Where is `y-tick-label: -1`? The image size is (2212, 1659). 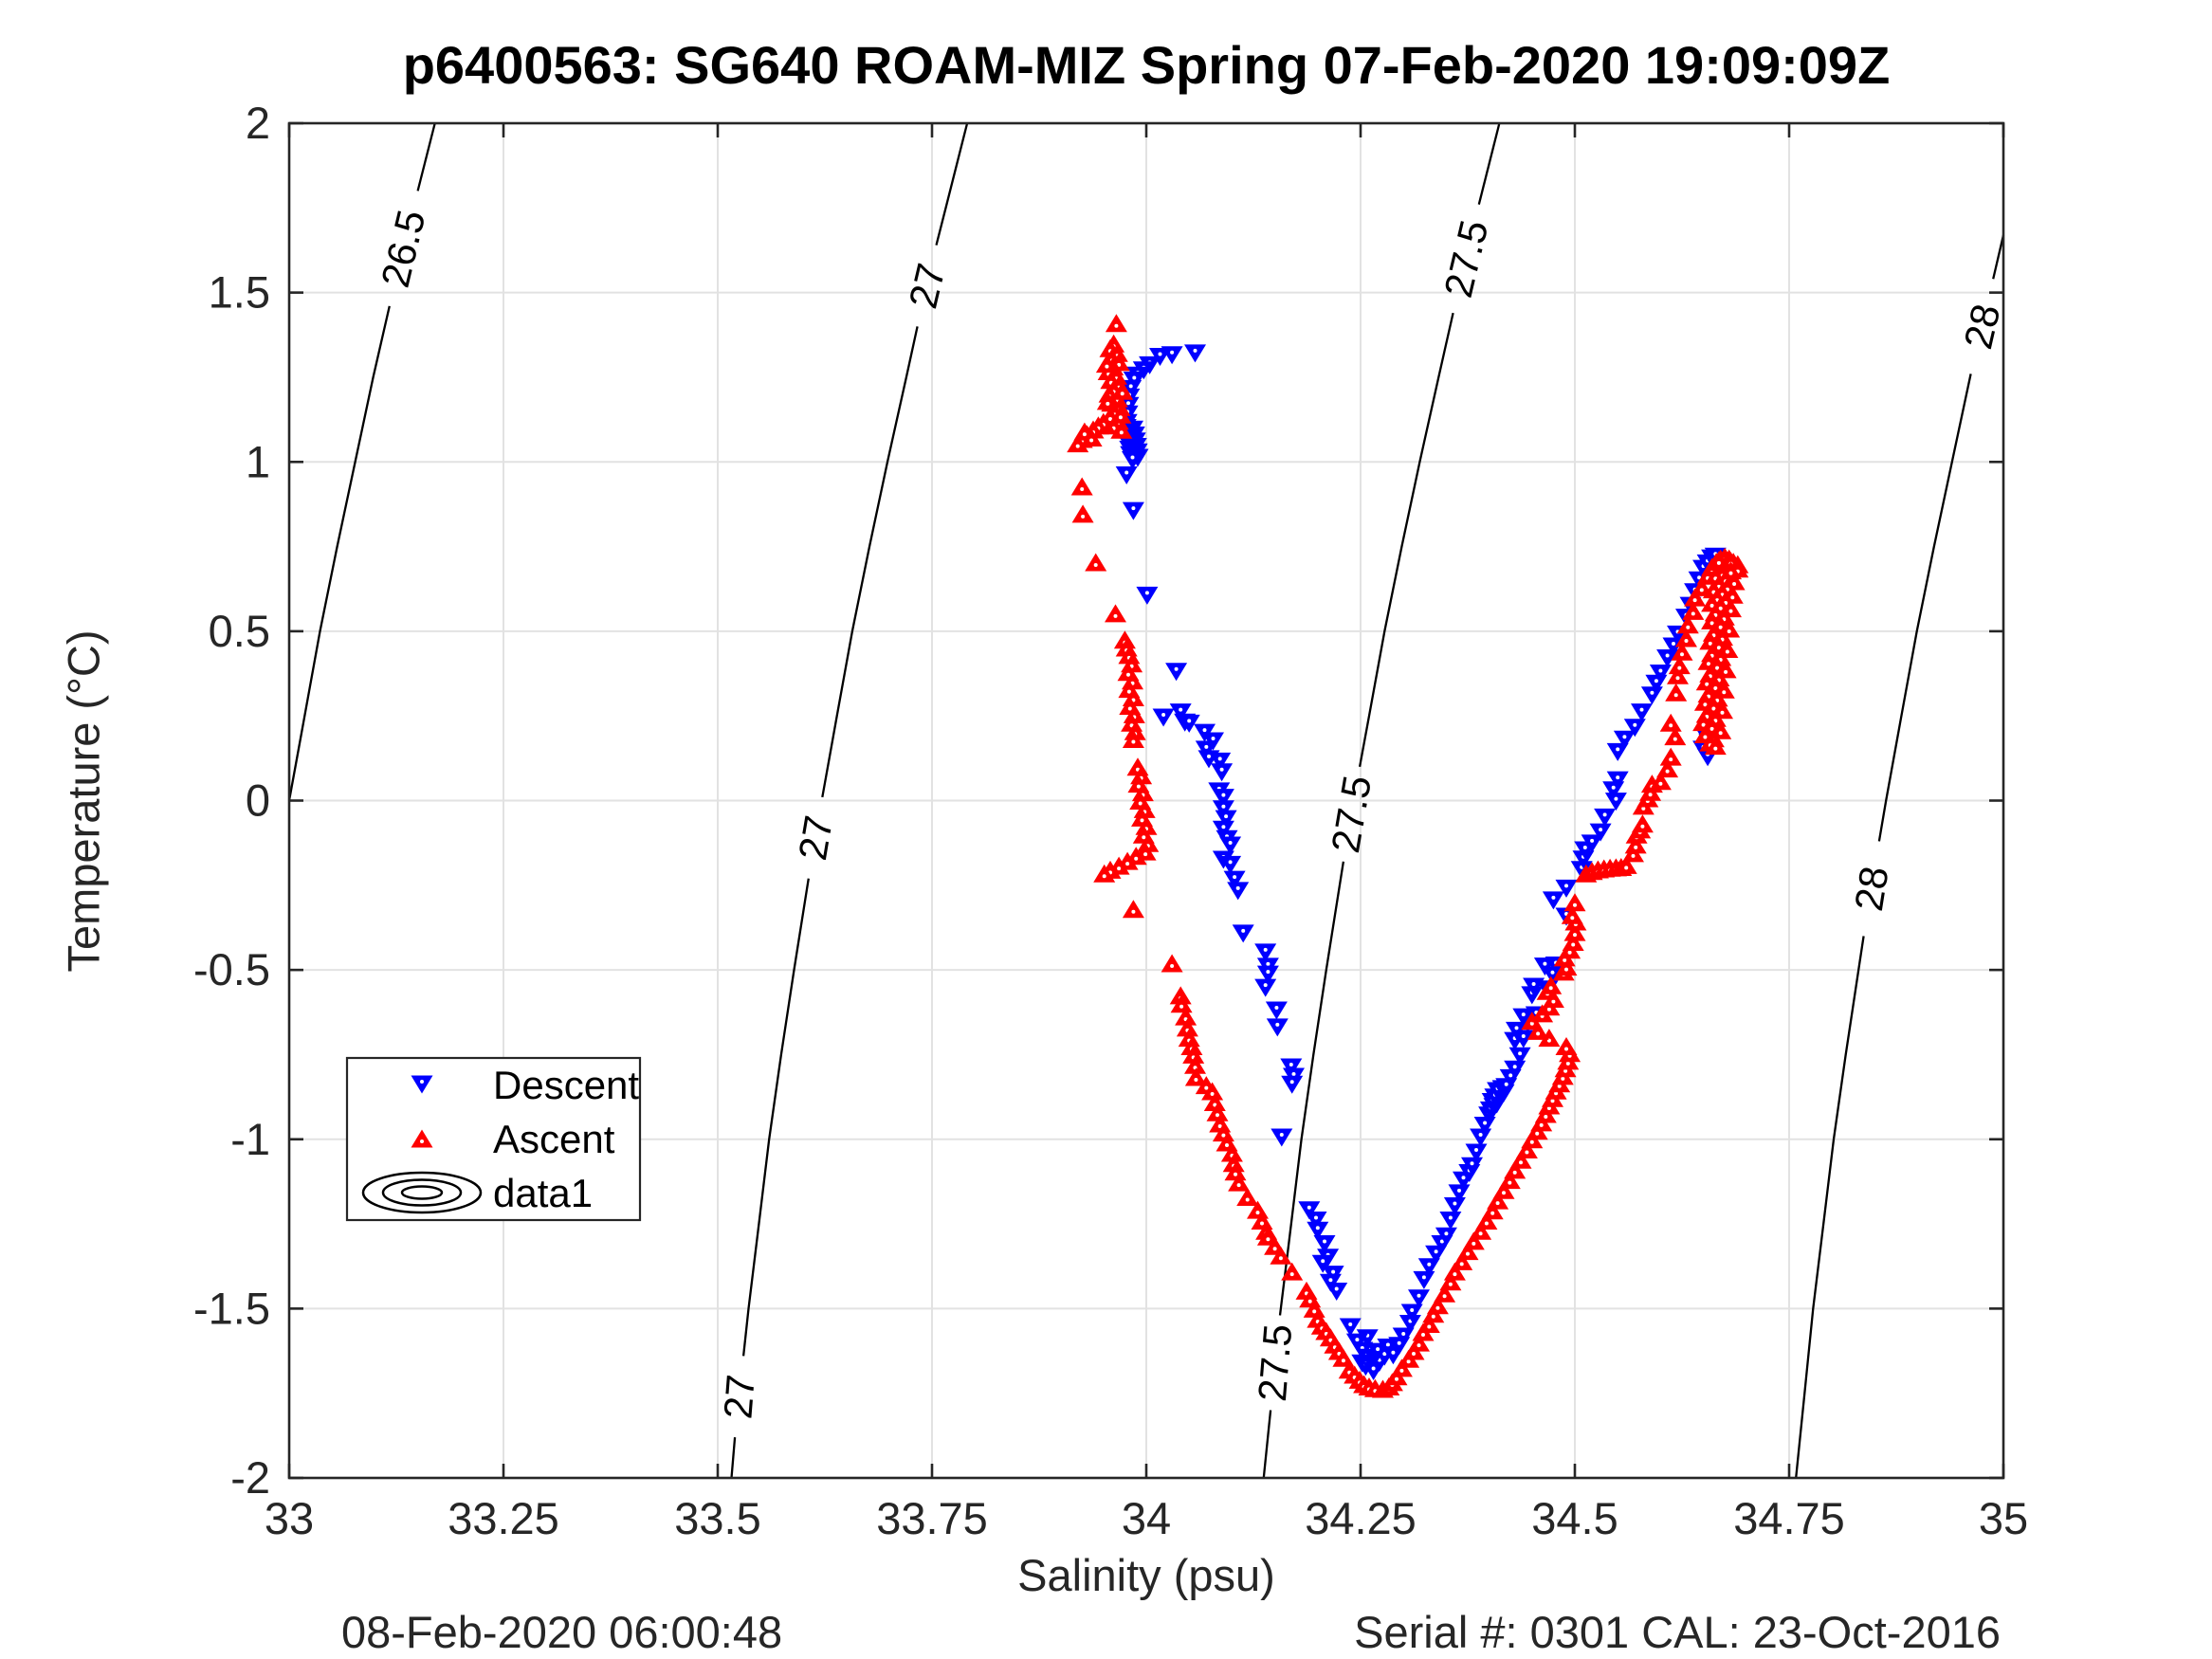
y-tick-label: -1 is located at coordinates (250, 1139).